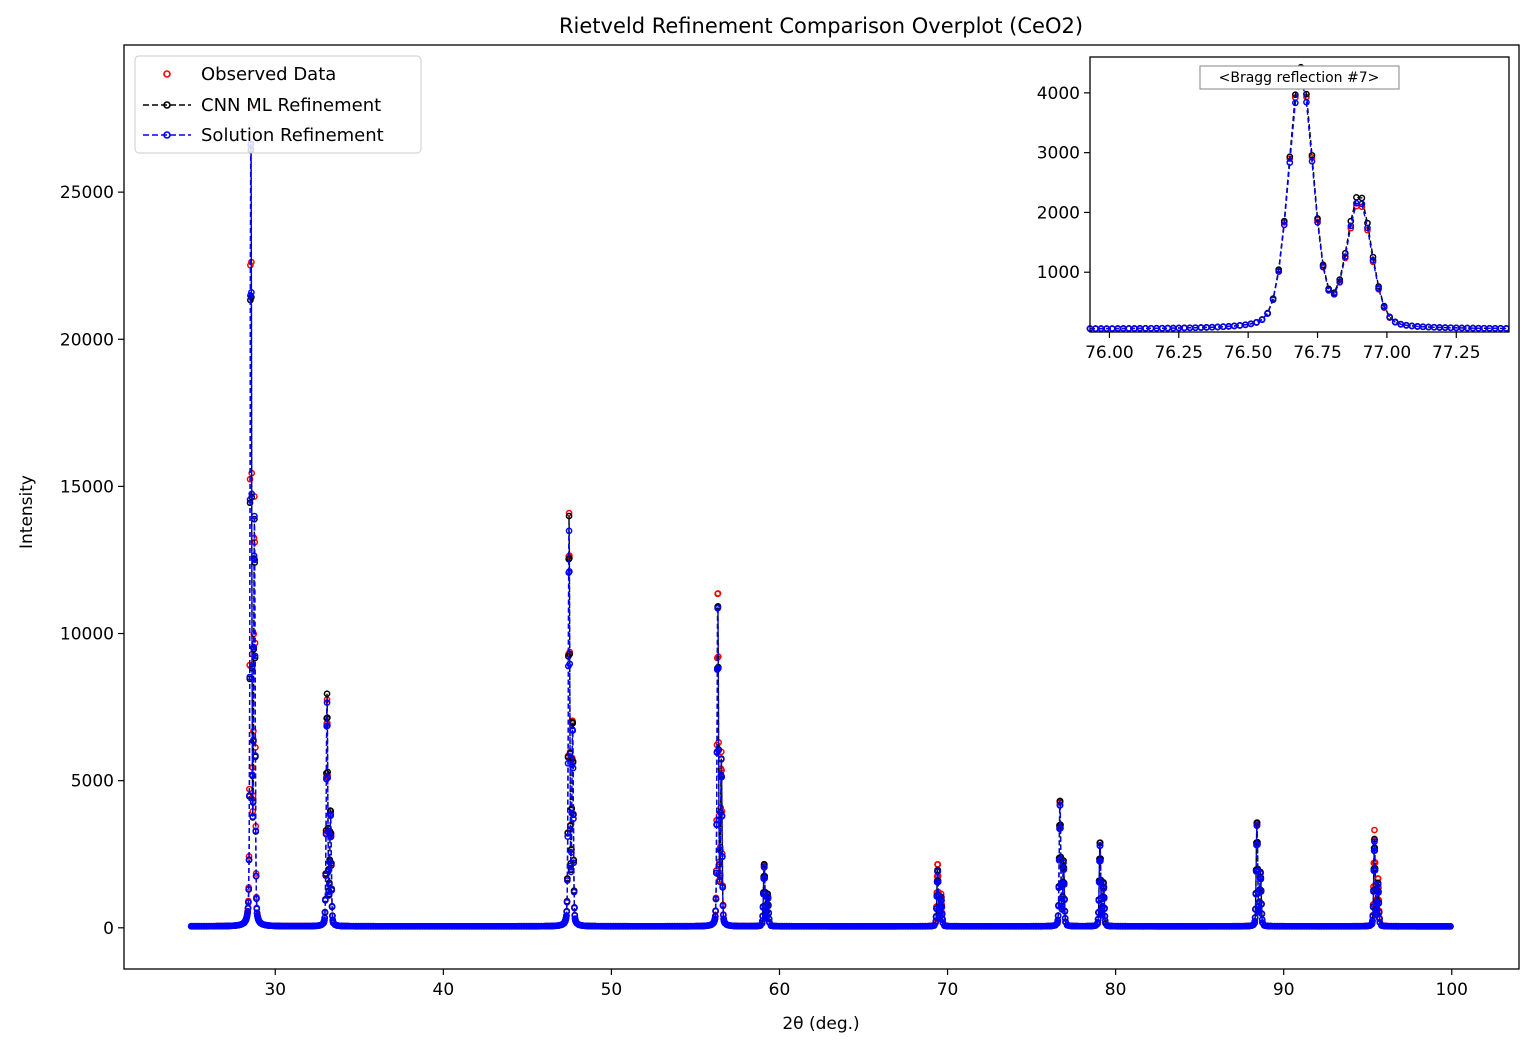 The image size is (1534, 1048). I want to click on y-tick-label: 2000, so click(1058, 213).